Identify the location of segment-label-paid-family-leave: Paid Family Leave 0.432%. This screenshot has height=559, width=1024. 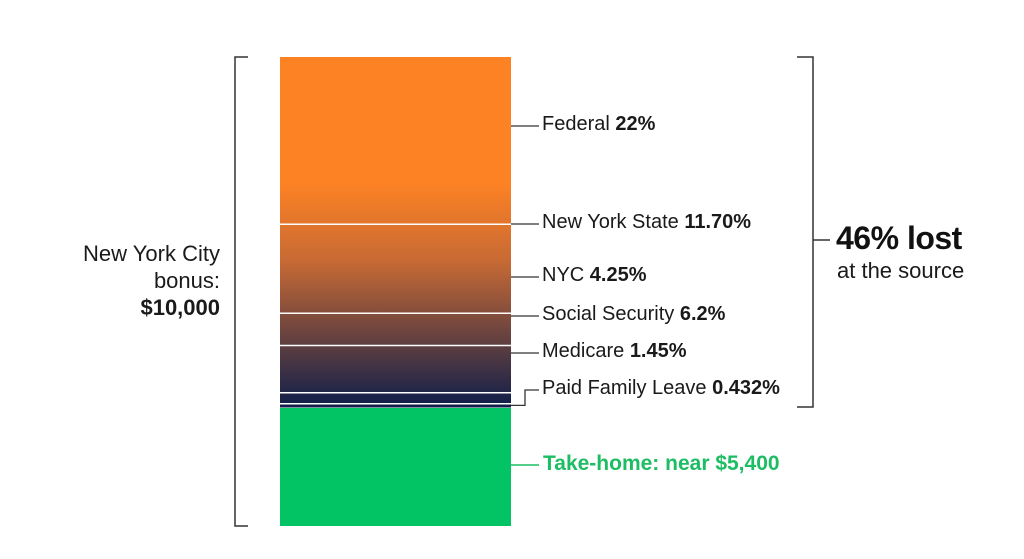
(661, 388).